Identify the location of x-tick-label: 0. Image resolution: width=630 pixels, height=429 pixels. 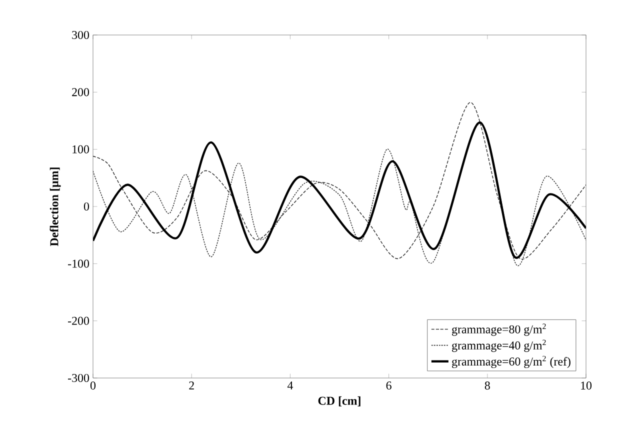
(93, 386).